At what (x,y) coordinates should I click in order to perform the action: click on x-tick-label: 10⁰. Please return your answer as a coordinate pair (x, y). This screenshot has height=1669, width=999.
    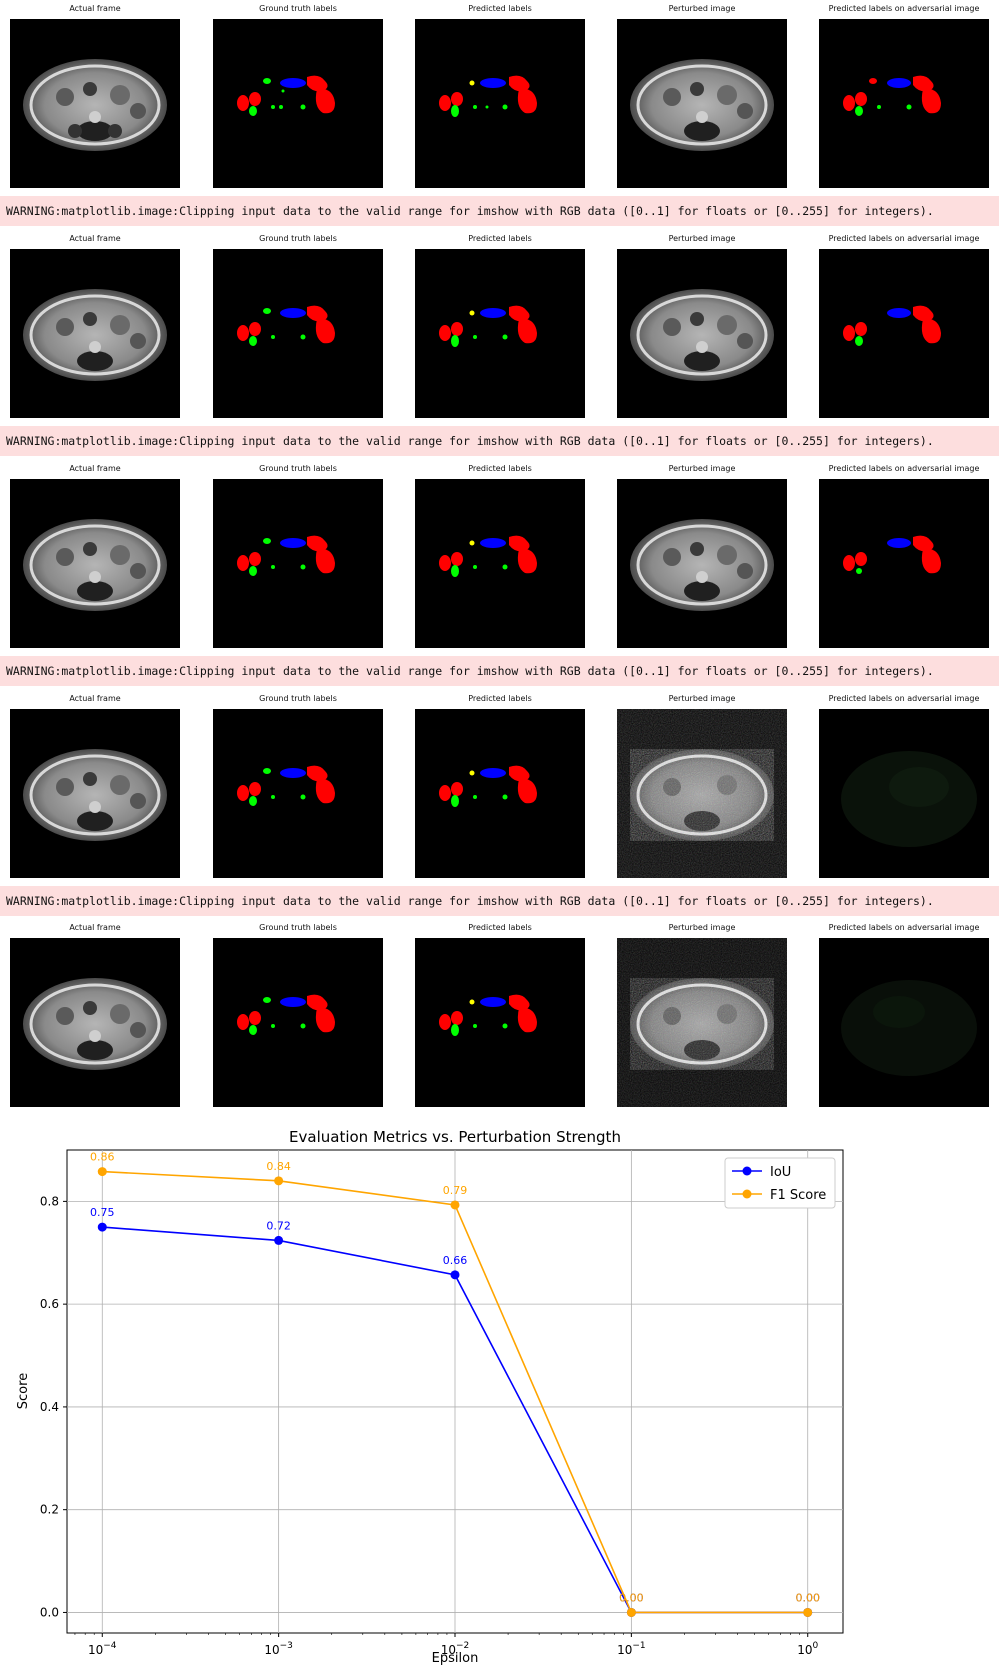
    Looking at the image, I should click on (807, 1649).